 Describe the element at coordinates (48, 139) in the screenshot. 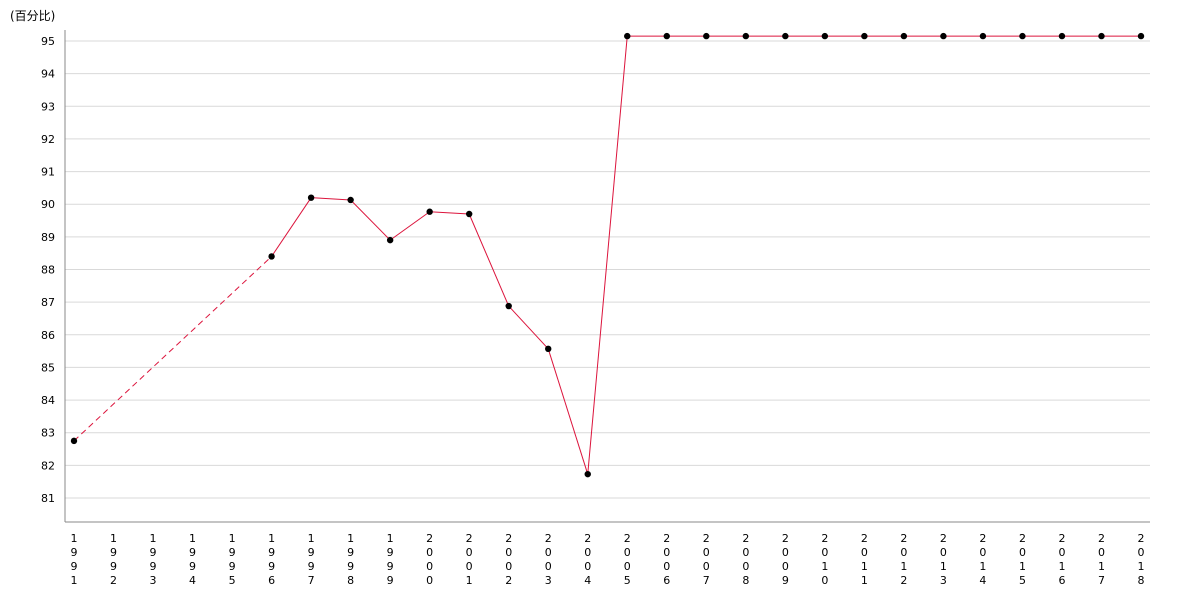

I see `y-tick-label: 92` at that location.